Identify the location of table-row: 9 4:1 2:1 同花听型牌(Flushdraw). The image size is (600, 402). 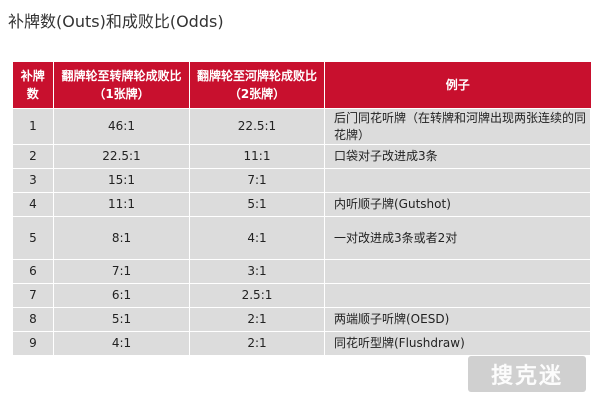
(301, 343).